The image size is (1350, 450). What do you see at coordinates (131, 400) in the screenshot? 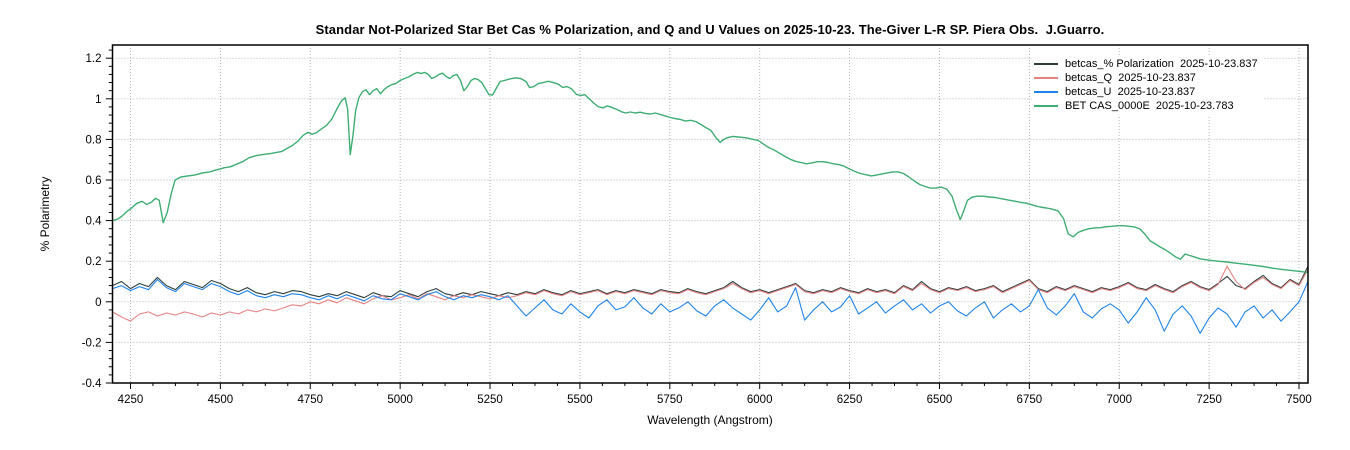
I see `x-tick-label: 4250` at bounding box center [131, 400].